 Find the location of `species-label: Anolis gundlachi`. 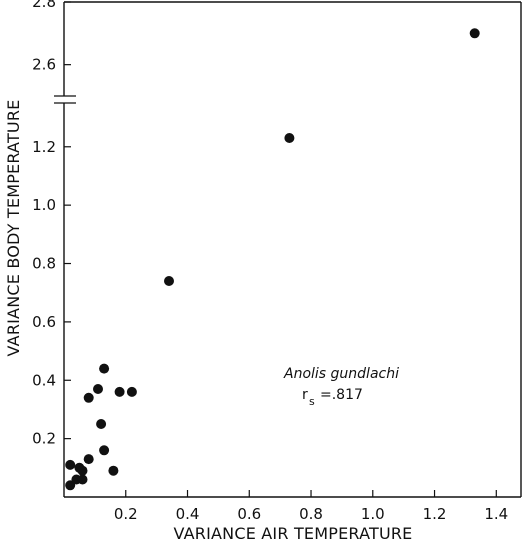

species-label: Anolis gundlachi is located at coordinates (341, 374).